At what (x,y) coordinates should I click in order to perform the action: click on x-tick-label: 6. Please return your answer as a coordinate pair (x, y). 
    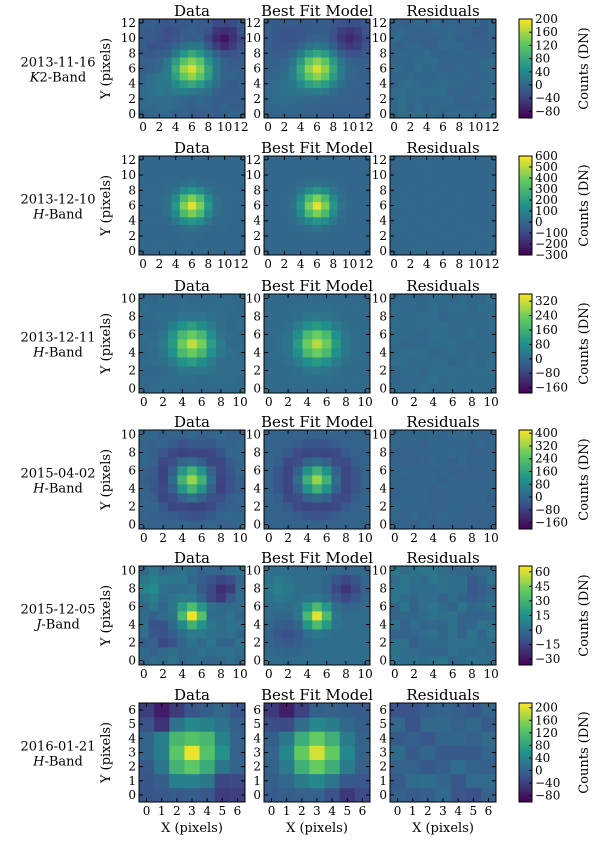
    Looking at the image, I should click on (327, 674).